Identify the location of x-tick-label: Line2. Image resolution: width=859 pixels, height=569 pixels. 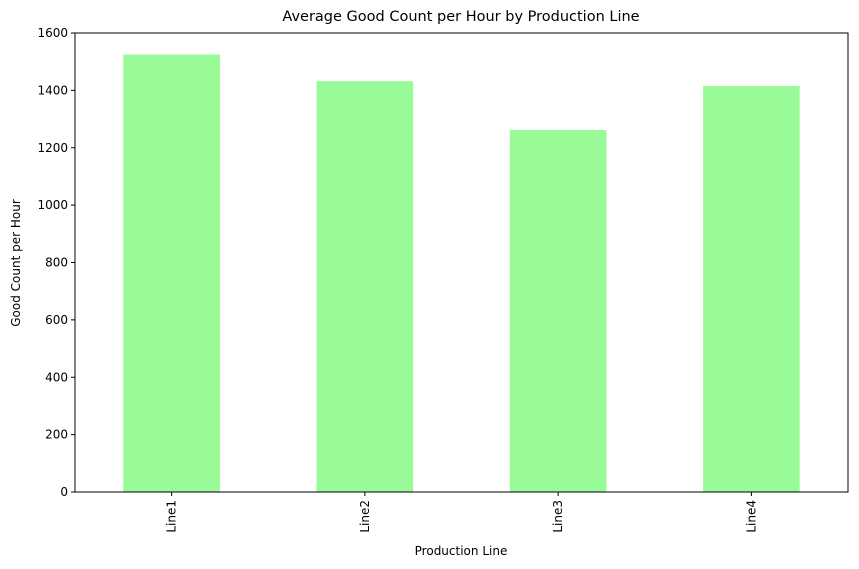
(365, 516).